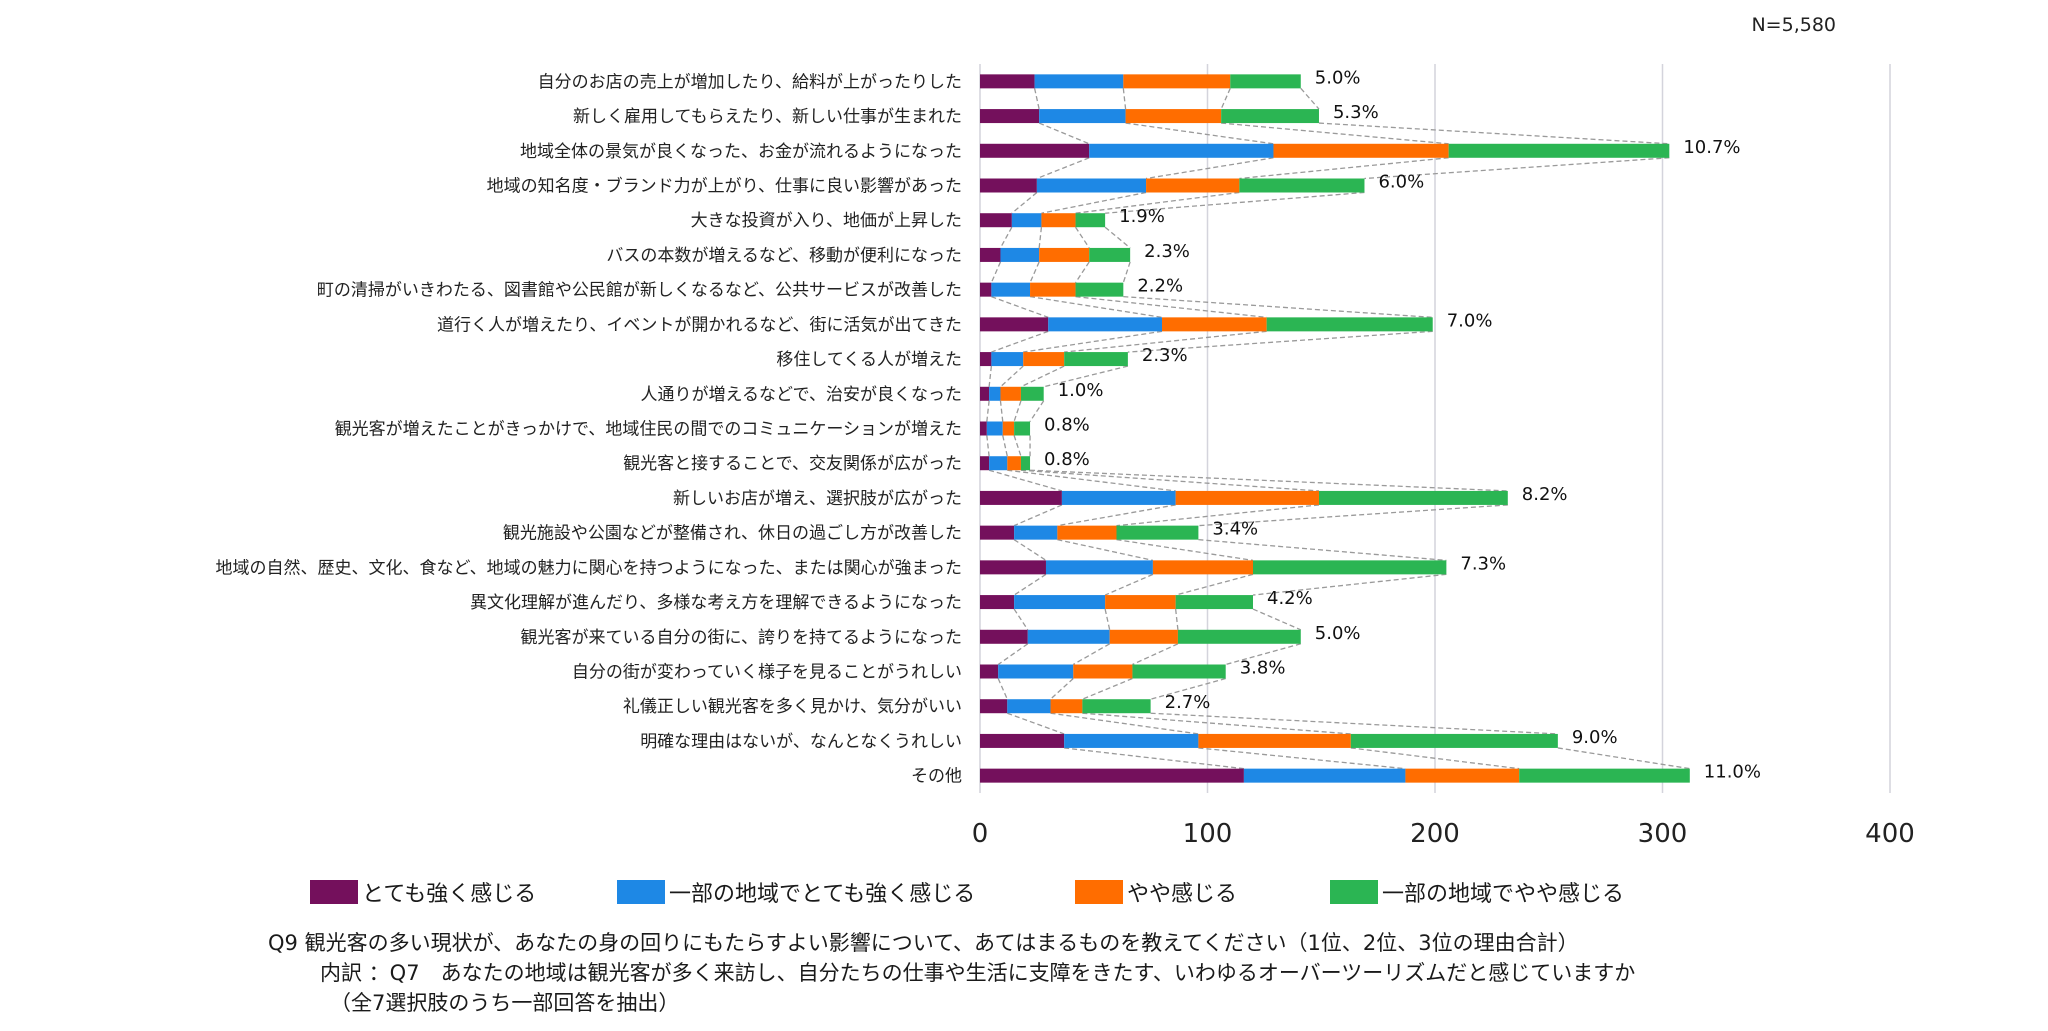 The height and width of the screenshot is (1031, 2048). What do you see at coordinates (1401, 182) in the screenshot?
I see `data-label: 6.0%` at bounding box center [1401, 182].